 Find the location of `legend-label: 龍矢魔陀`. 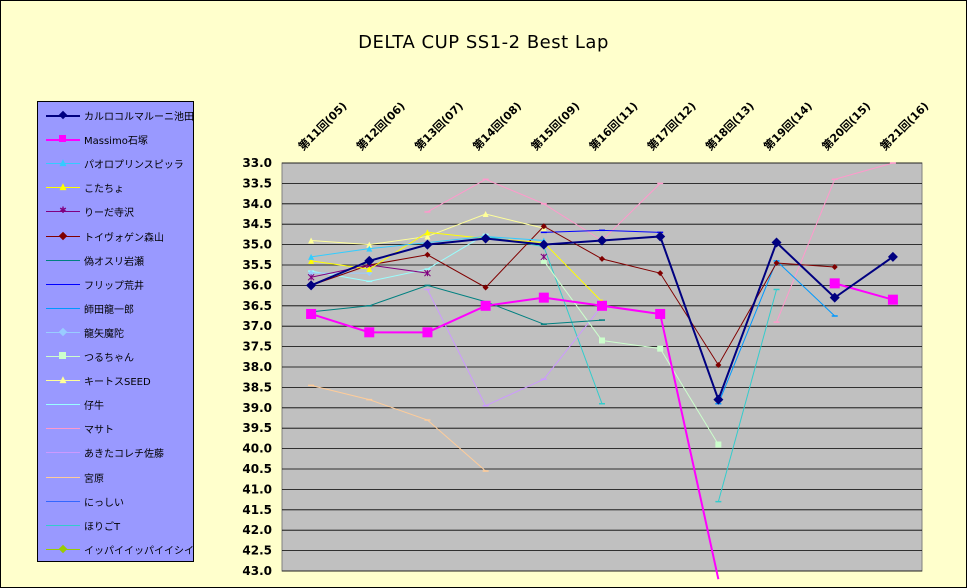

legend-label: 龍矢魔陀 is located at coordinates (104, 334).